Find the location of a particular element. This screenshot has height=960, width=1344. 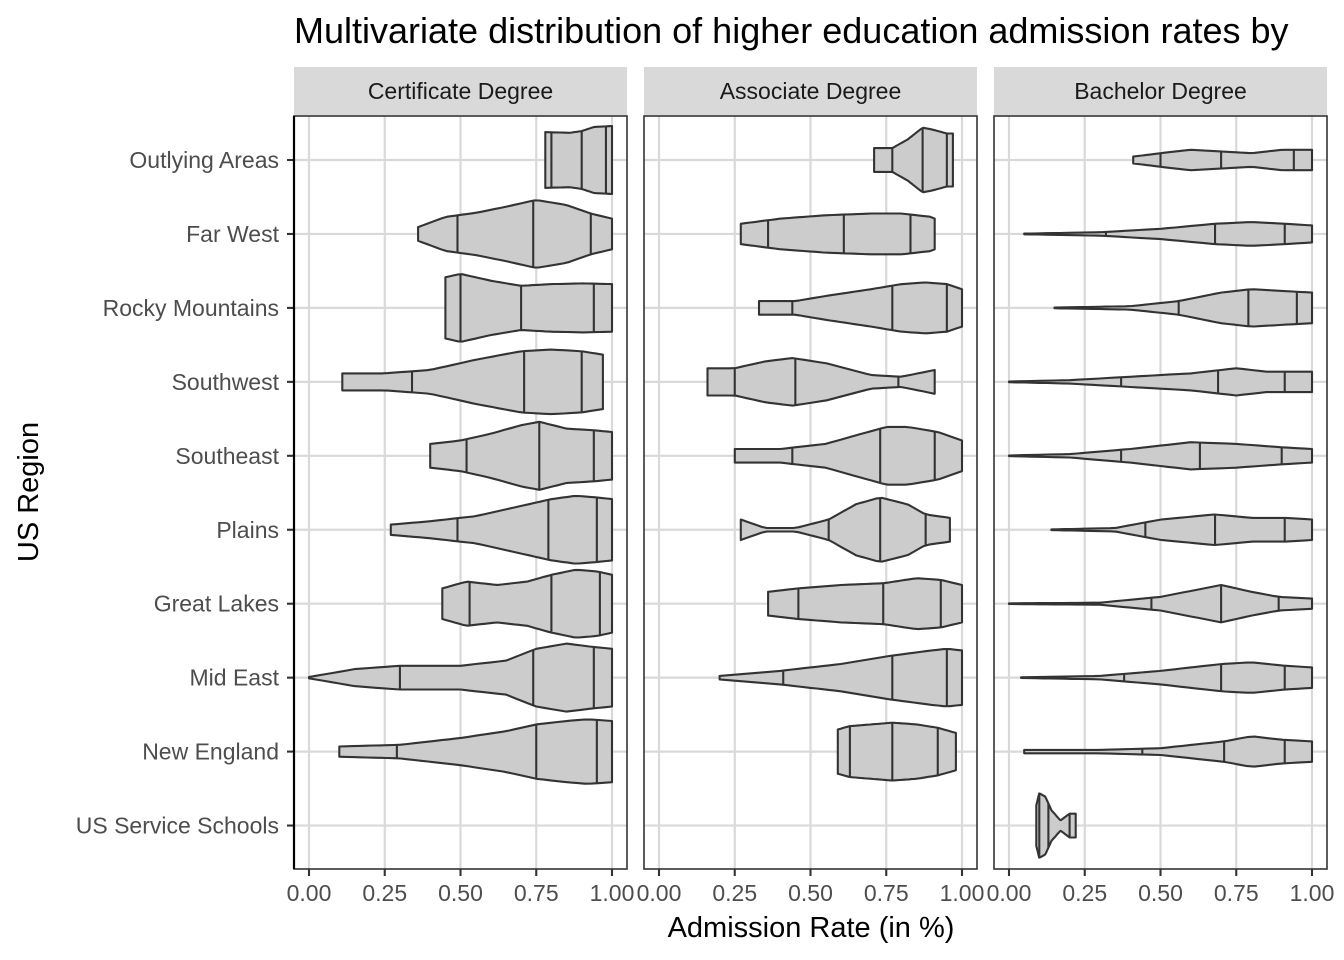

y-tick-label: Southwest is located at coordinates (226, 382).